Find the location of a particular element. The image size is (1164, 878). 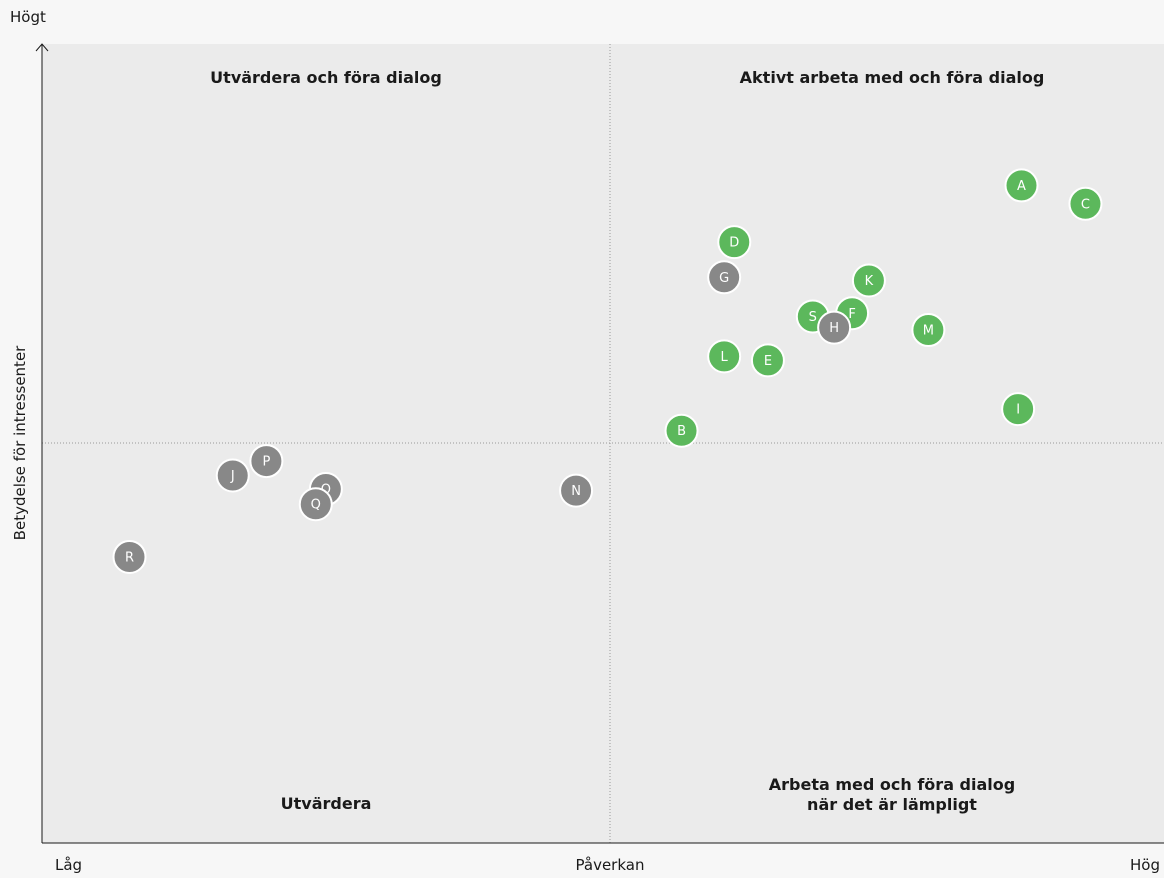

y-axis-title: Betydelse för intressenter is located at coordinates (20, 442).